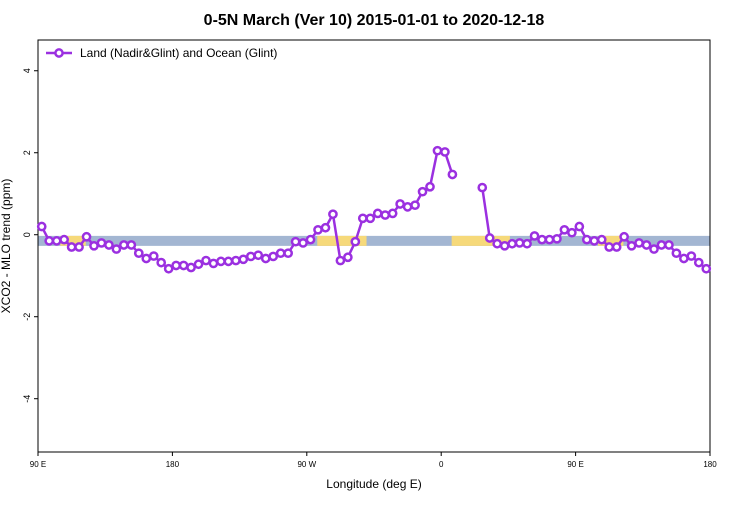  What do you see at coordinates (6, 246) in the screenshot?
I see `y-axis-label: XCO2 - MLO trend (ppm)` at bounding box center [6, 246].